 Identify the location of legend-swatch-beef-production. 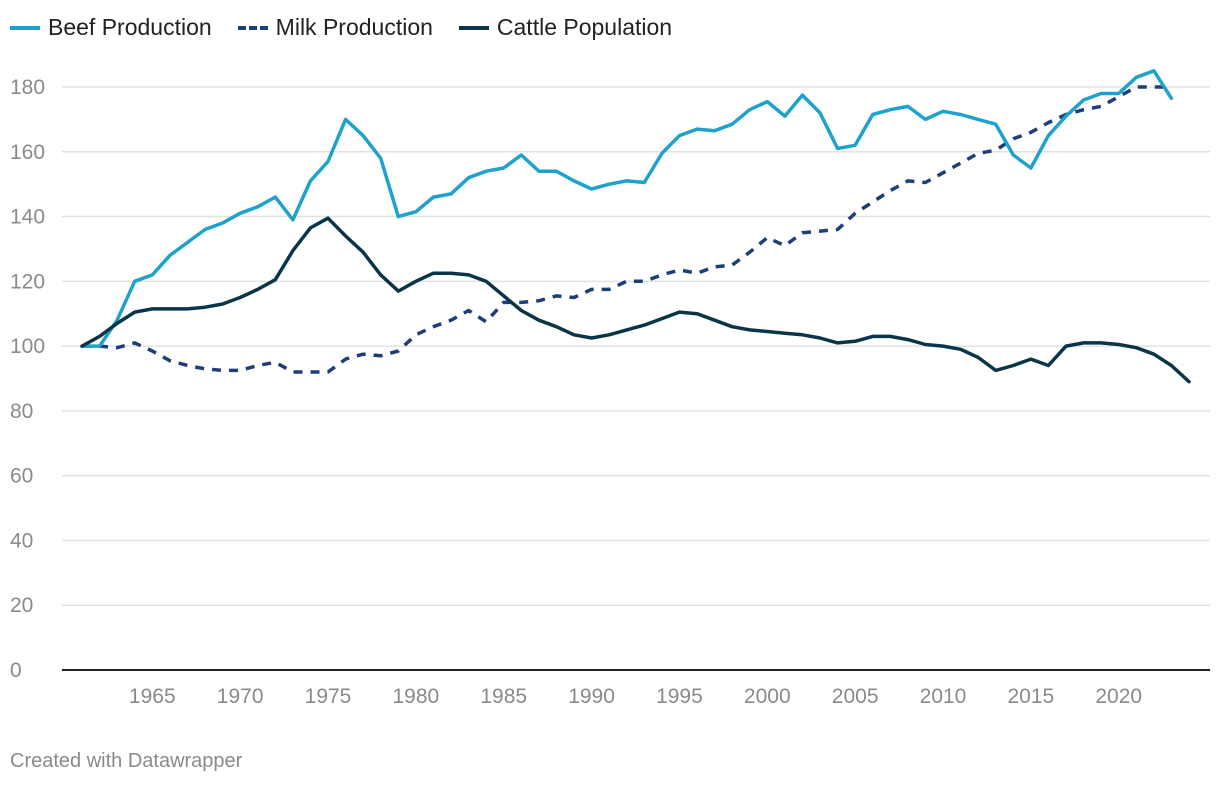
(25, 27).